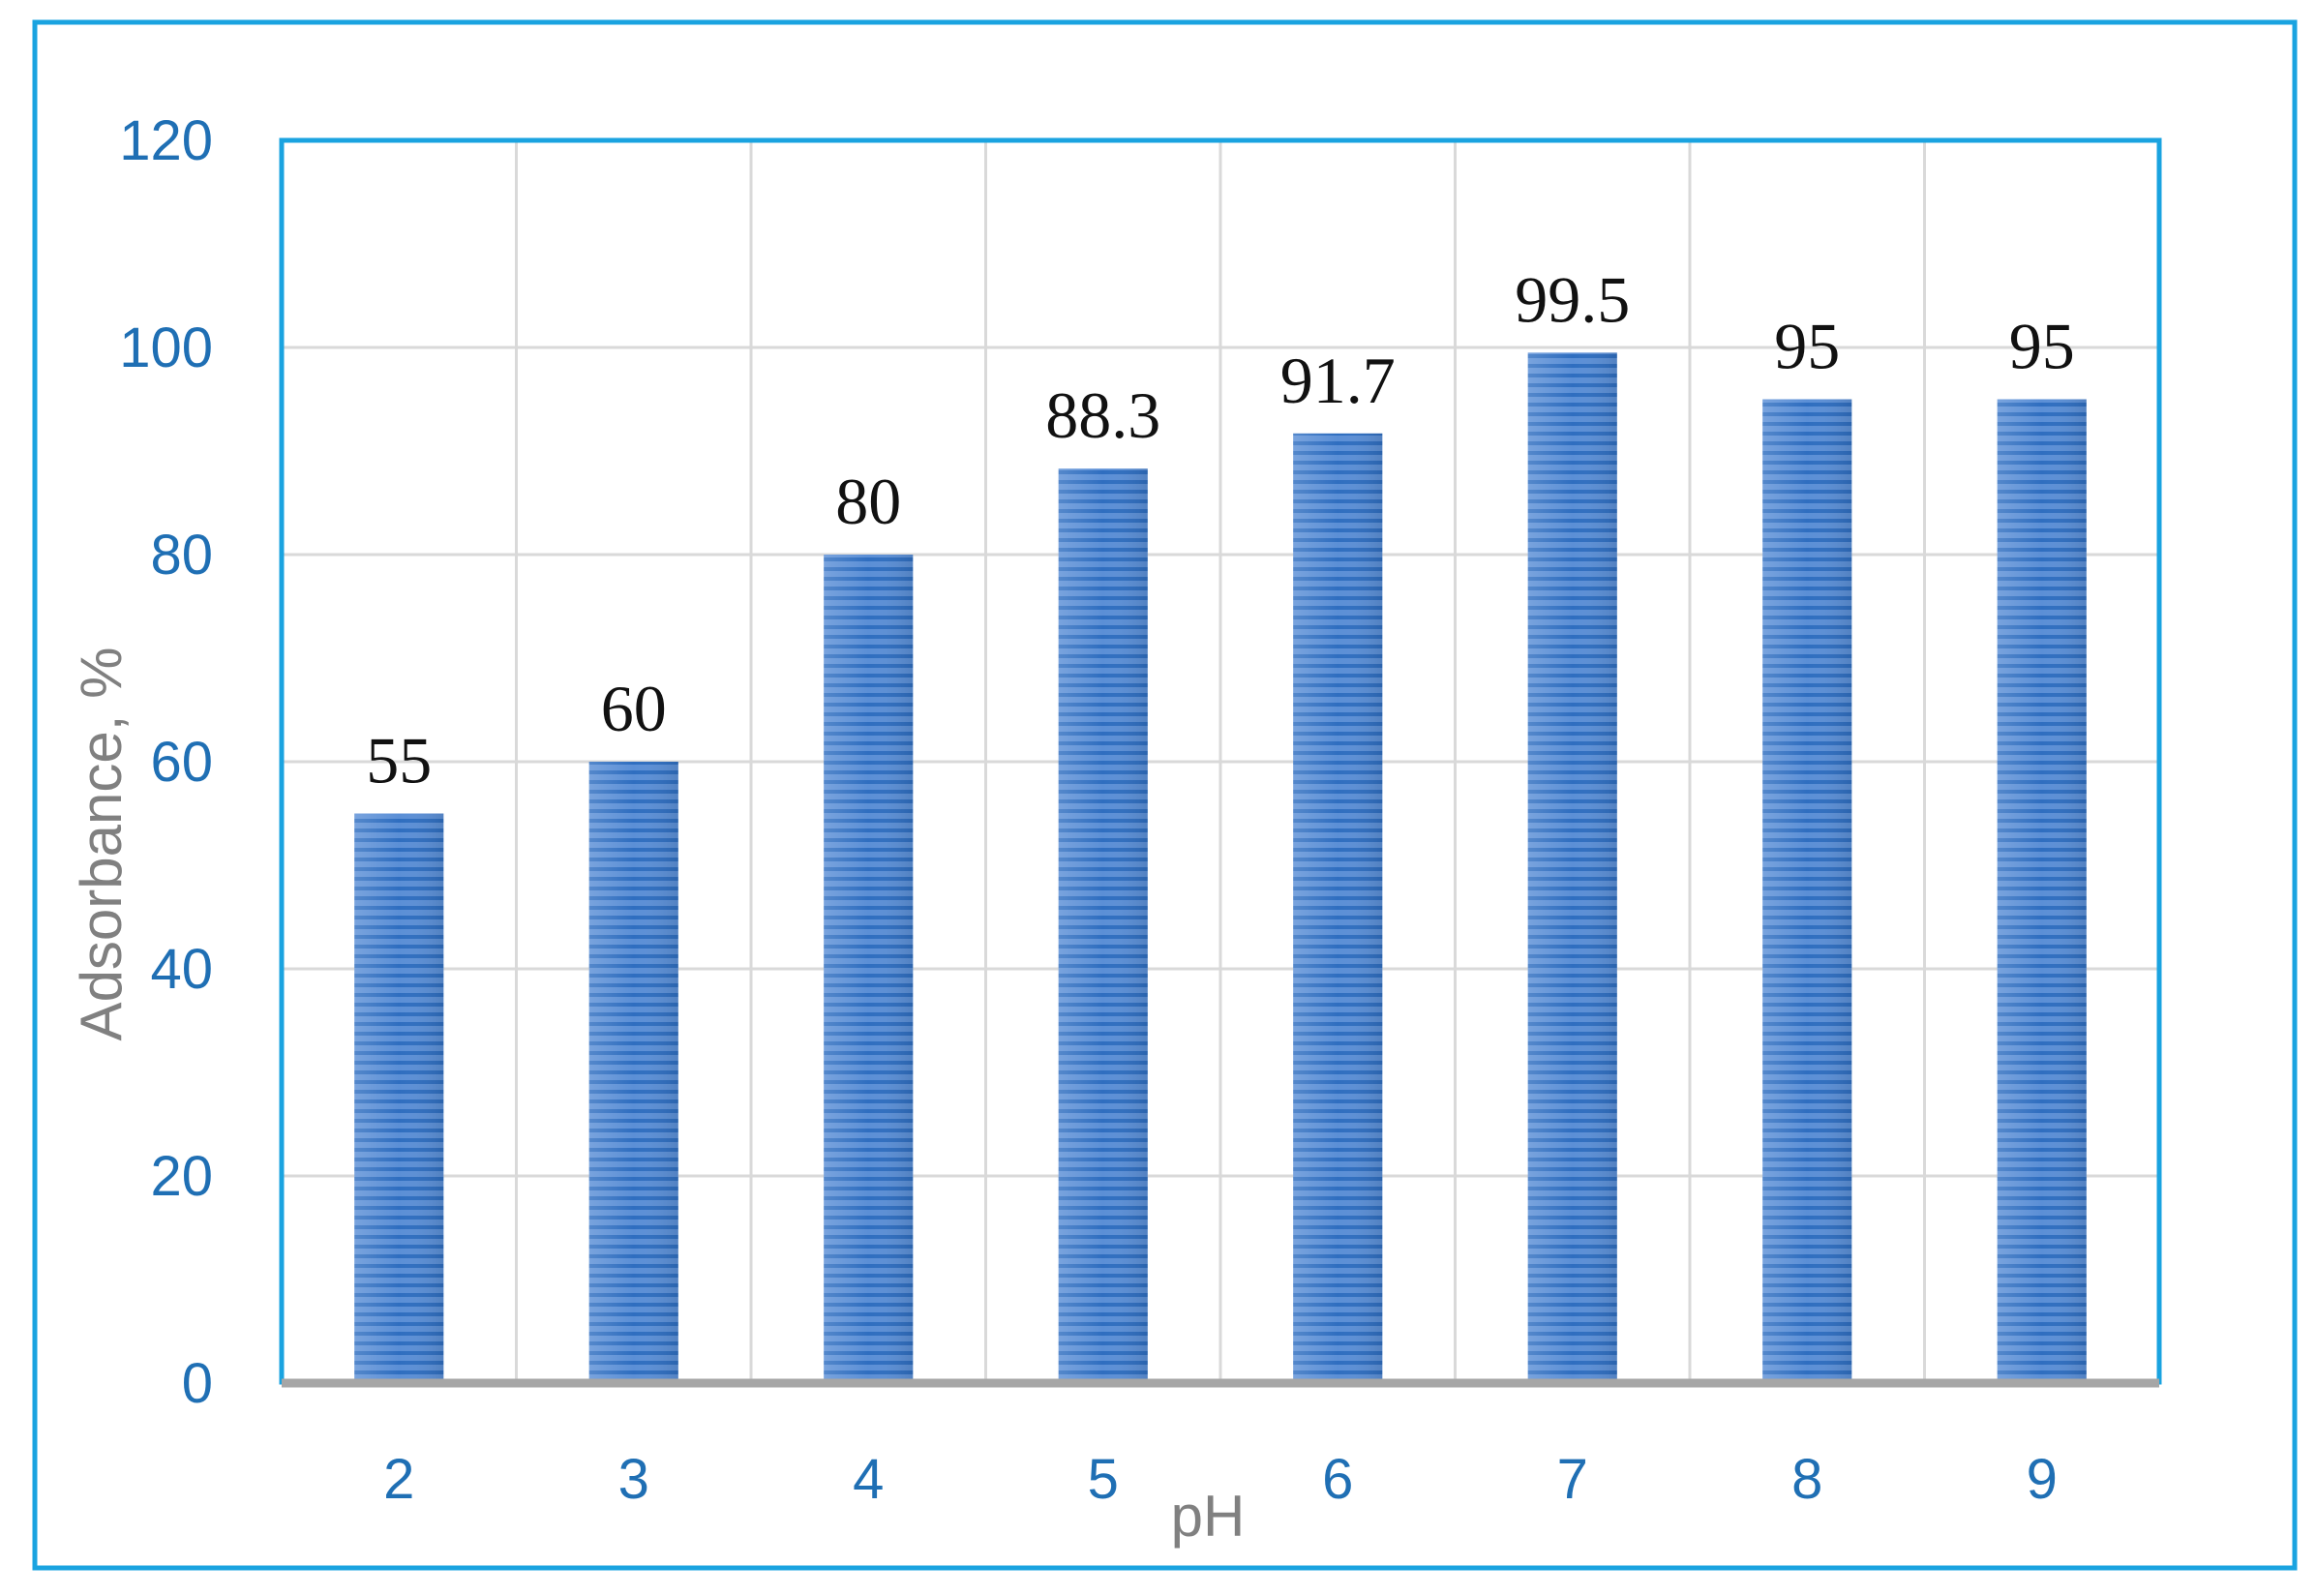 This screenshot has width=2316, height=1596. Describe the element at coordinates (181, 555) in the screenshot. I see `y-tick-label: 80` at that location.